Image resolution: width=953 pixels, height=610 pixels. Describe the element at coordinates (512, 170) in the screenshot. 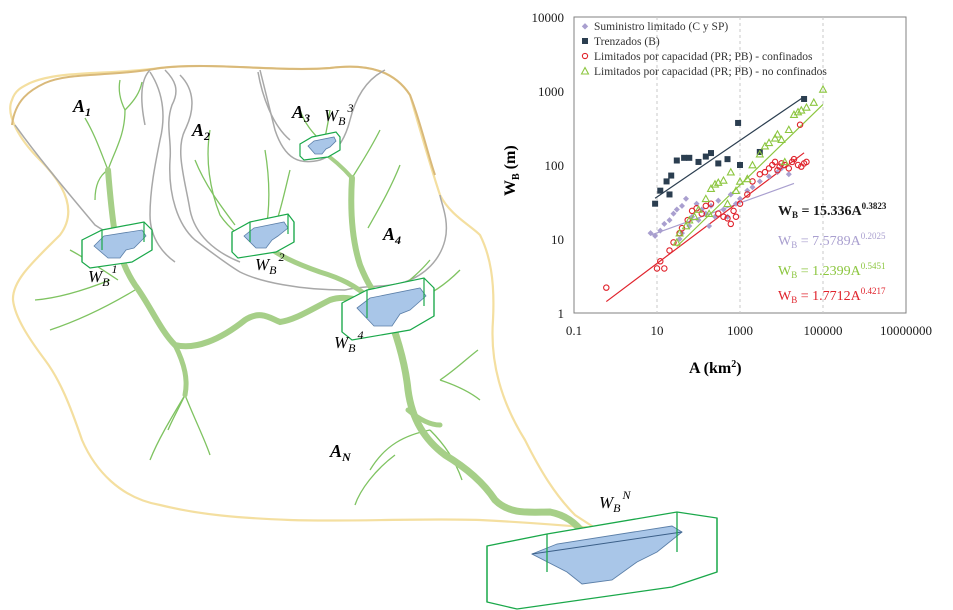

I see `y-axis-title: WB (m)` at that location.